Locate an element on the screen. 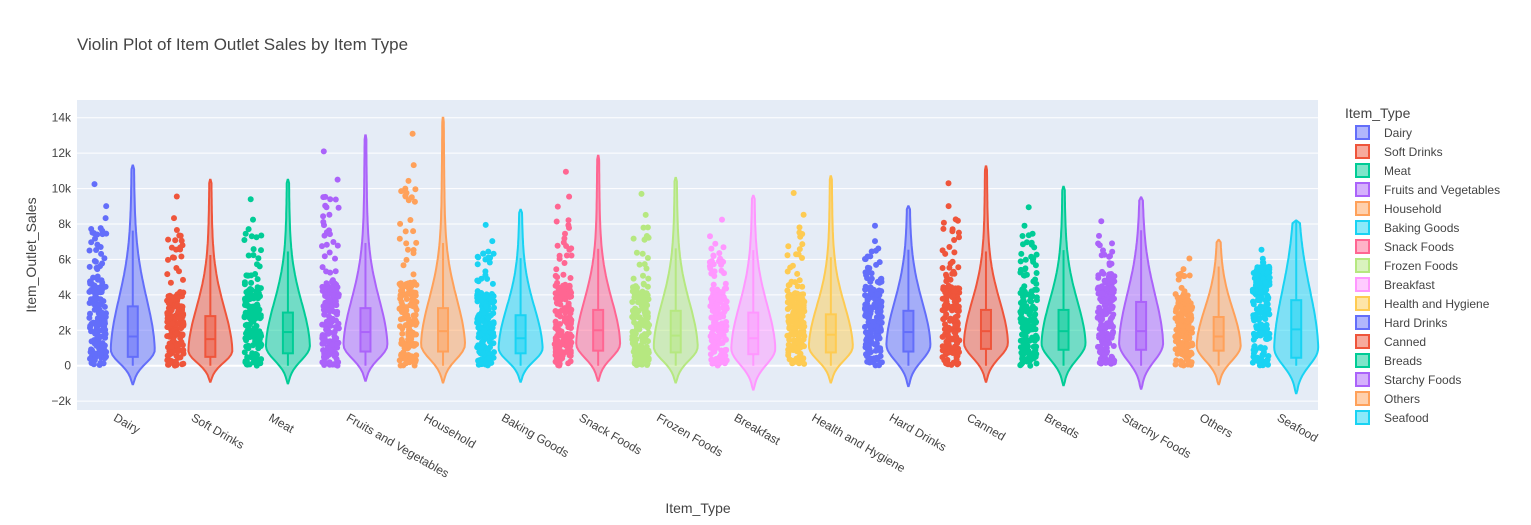  legend-item: Frozen Foods is located at coordinates (1406, 265).